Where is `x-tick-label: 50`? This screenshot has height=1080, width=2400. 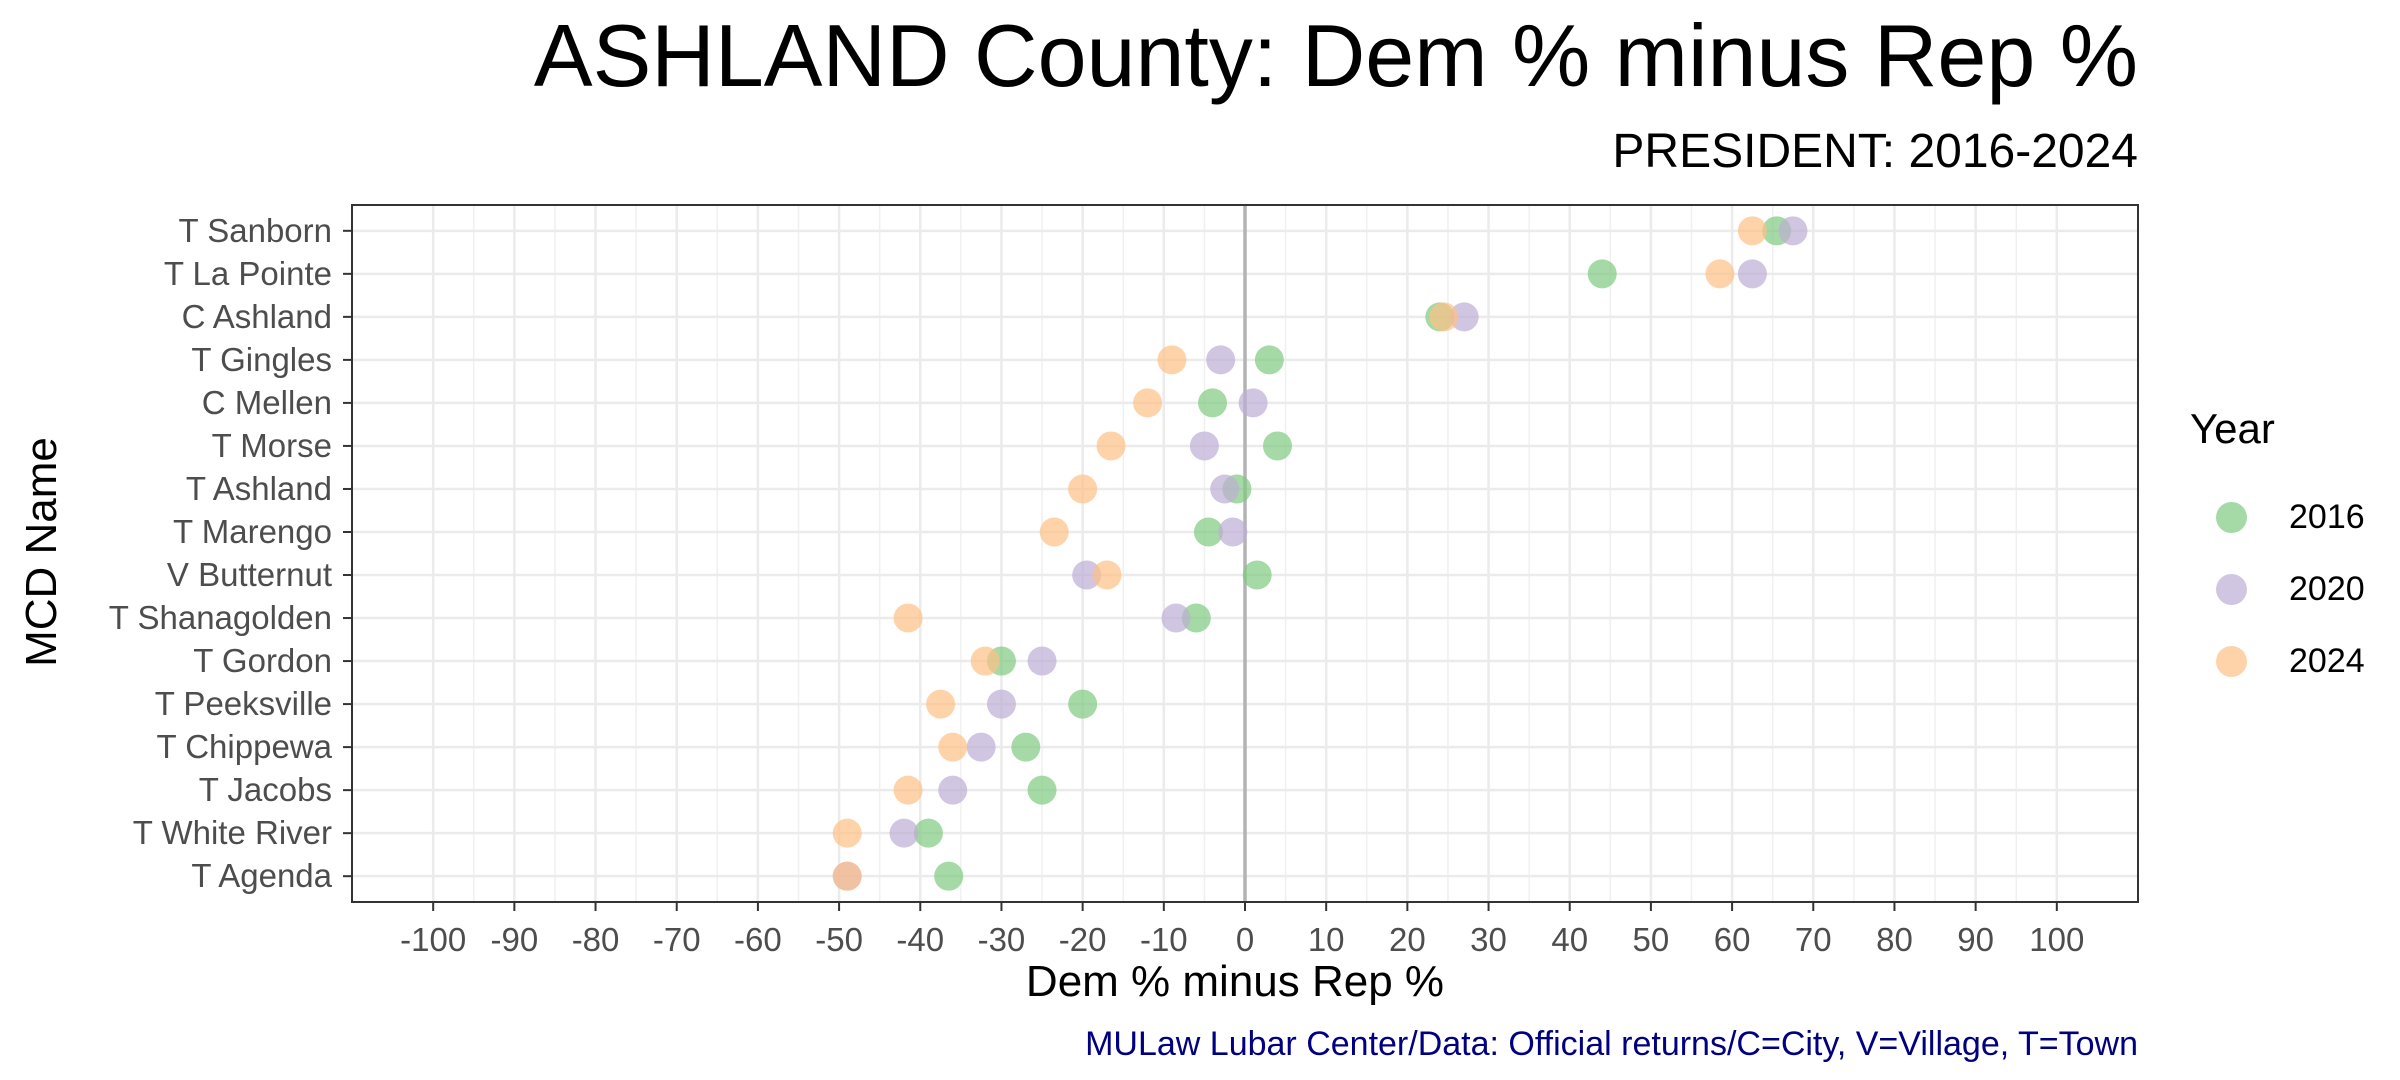
x-tick-label: 50 is located at coordinates (1651, 939).